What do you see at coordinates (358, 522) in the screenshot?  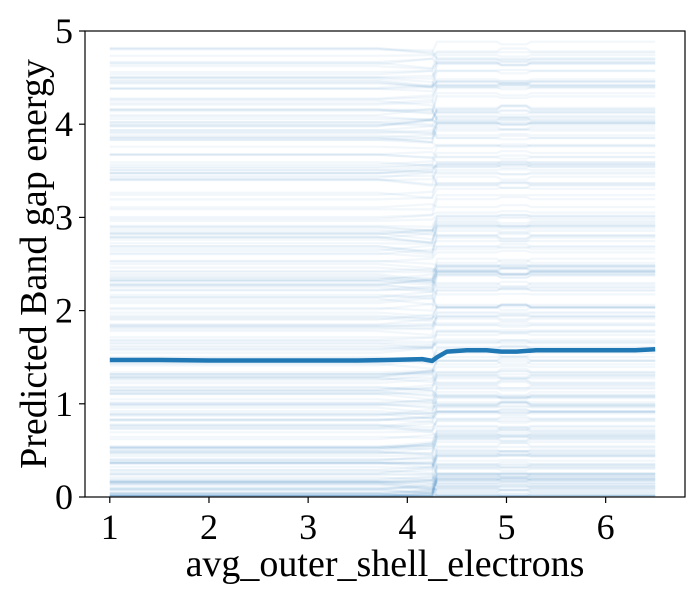 I see `x-axis: 1 2 3 4 5 6` at bounding box center [358, 522].